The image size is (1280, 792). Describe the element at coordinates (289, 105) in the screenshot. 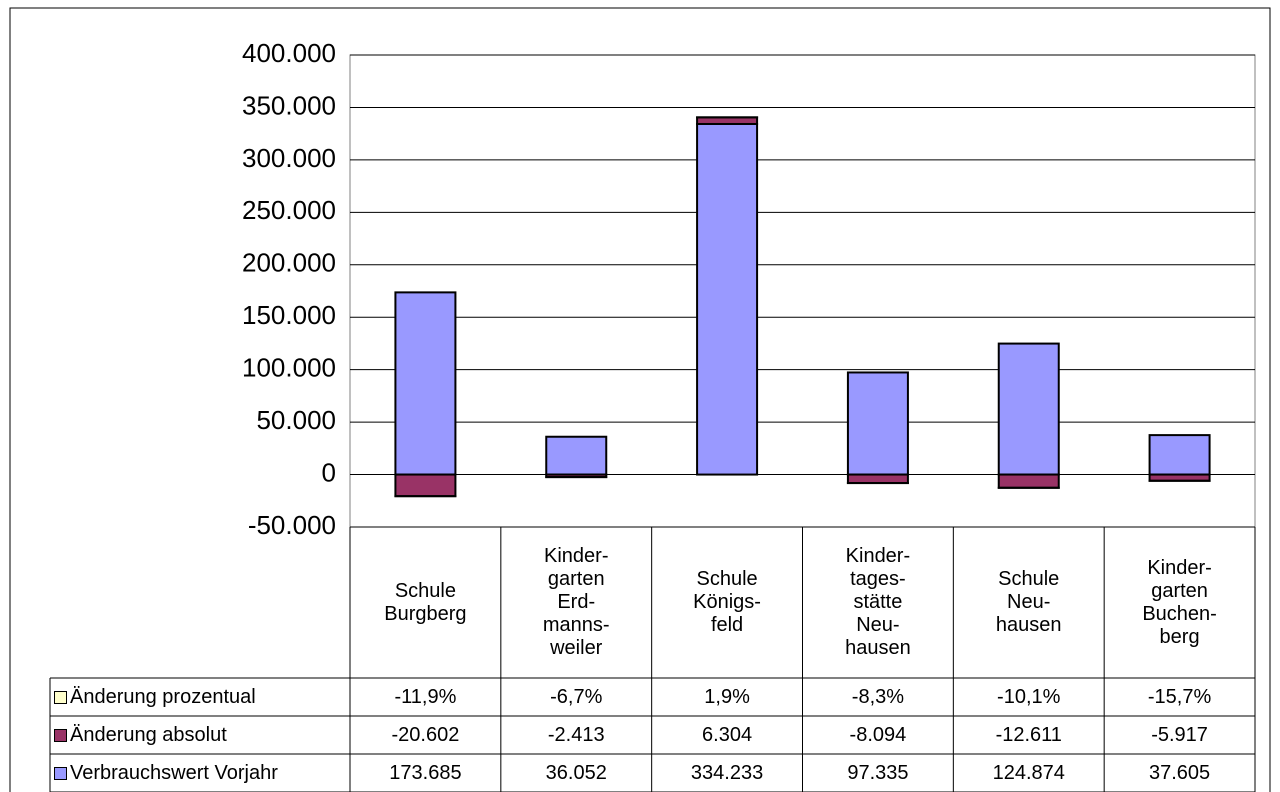

I see `y-tick-label: 350.000` at that location.